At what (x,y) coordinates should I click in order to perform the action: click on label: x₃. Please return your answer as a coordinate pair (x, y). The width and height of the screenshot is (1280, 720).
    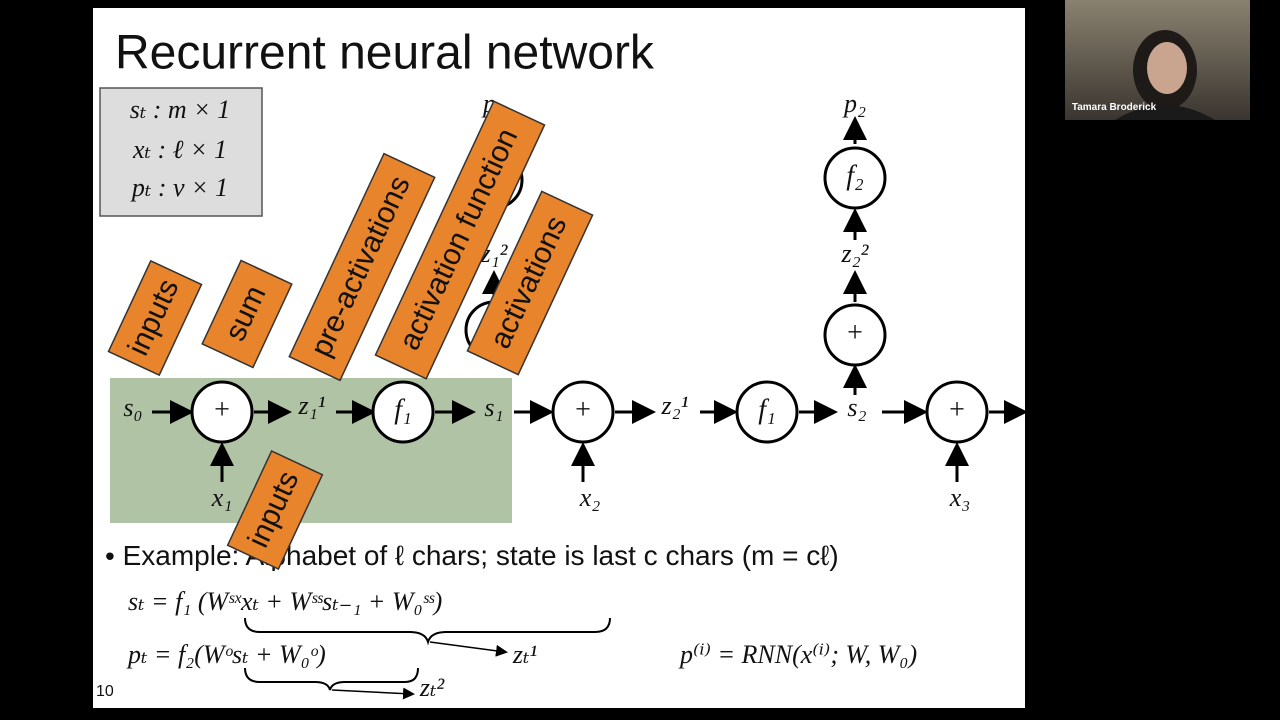
    Looking at the image, I should click on (960, 497).